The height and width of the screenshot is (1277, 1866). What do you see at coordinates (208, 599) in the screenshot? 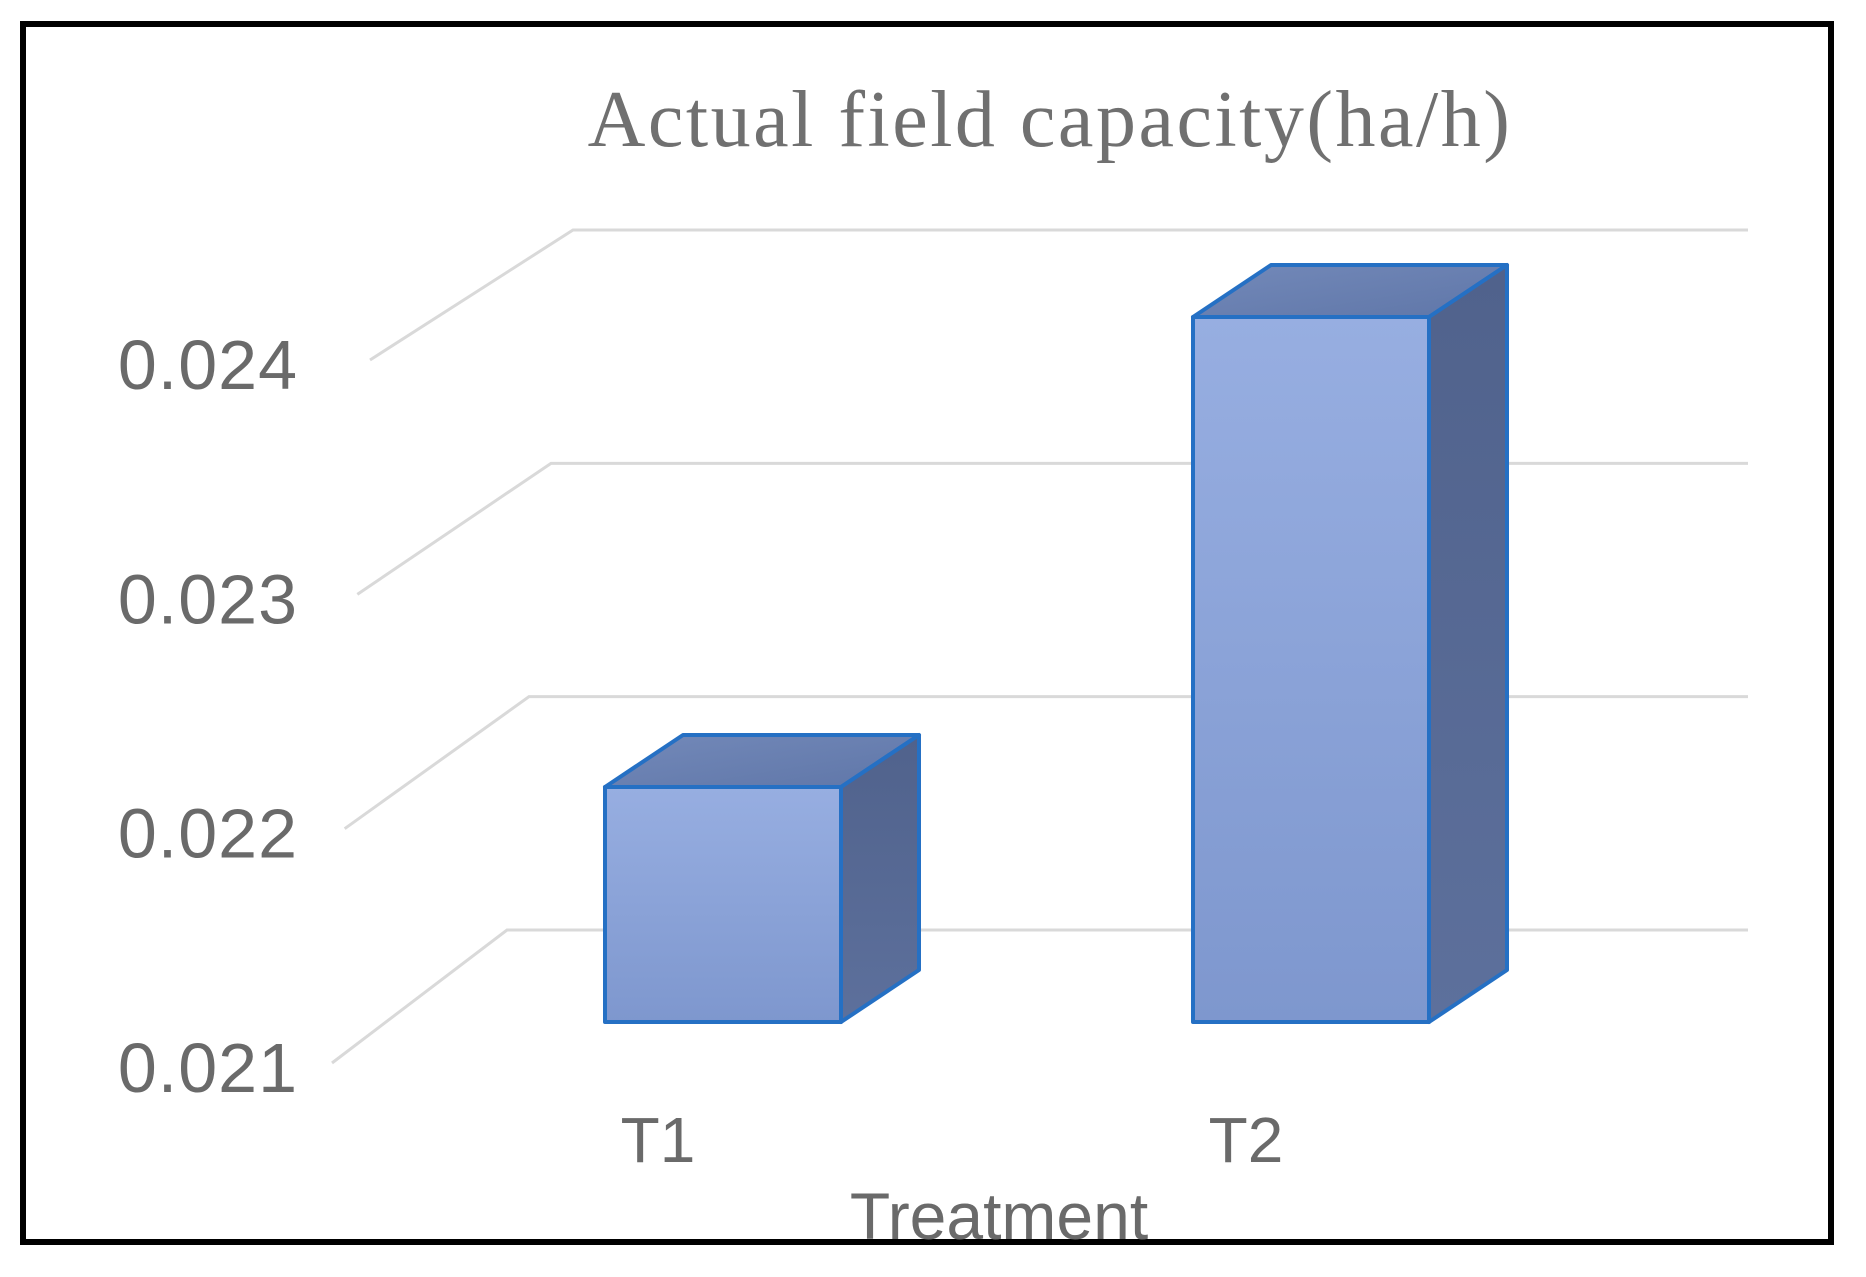
I see `y-tick-label: 0.023` at bounding box center [208, 599].